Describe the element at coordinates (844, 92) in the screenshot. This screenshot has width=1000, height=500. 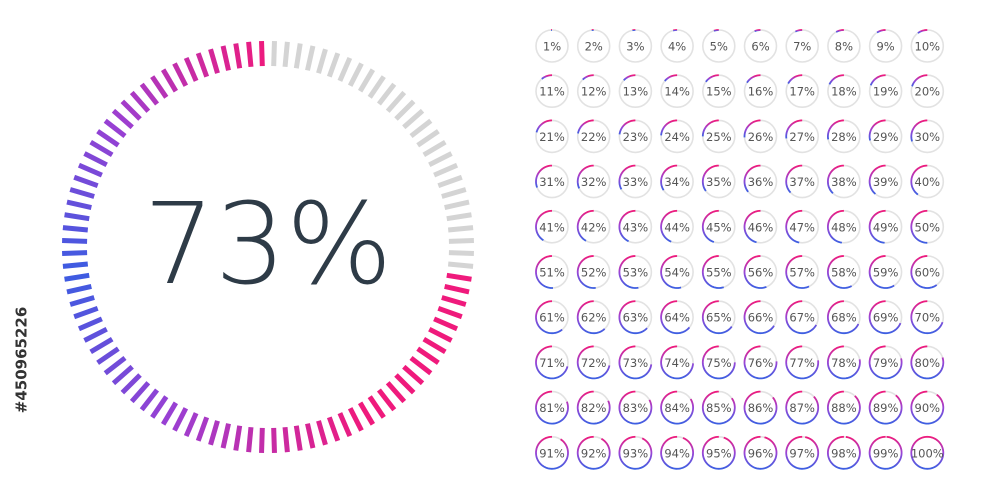
I see `ring-label: 18%` at that location.